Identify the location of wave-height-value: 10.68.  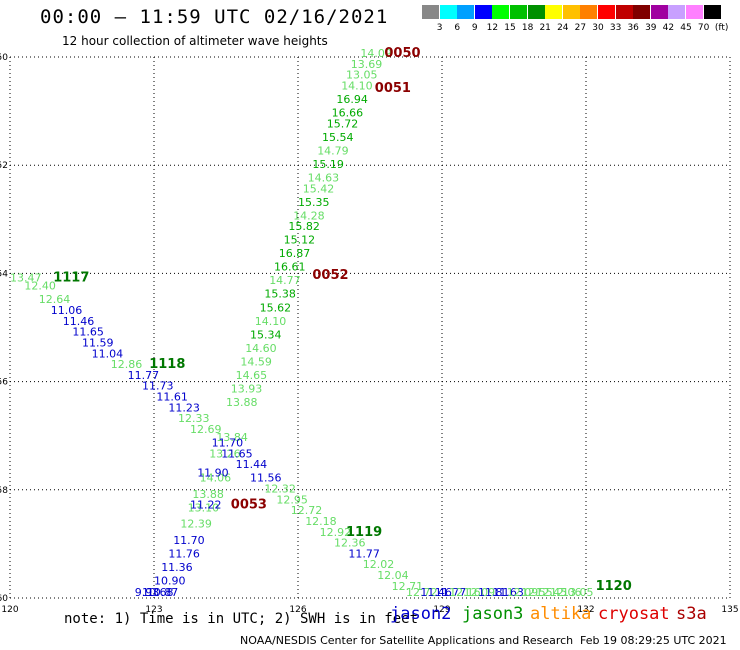
(158, 592).